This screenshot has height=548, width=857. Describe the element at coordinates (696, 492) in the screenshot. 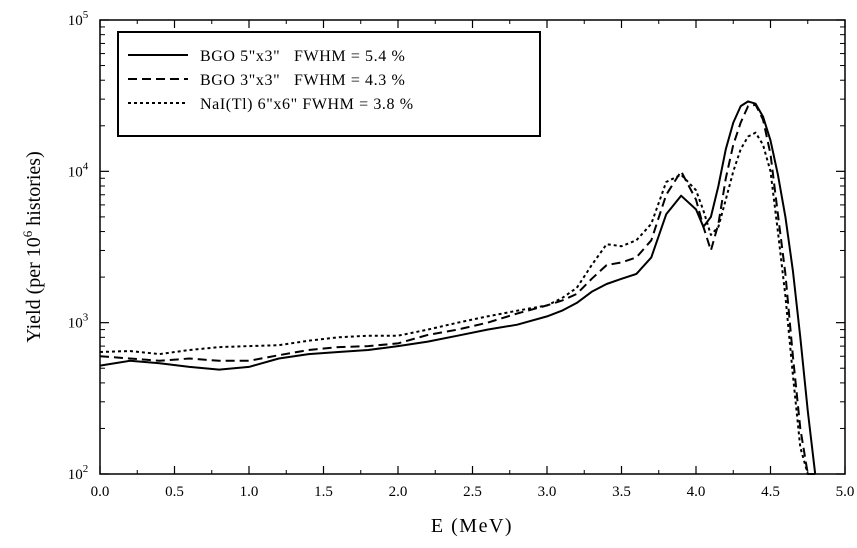

I see `x-tick-label: 4.0` at that location.